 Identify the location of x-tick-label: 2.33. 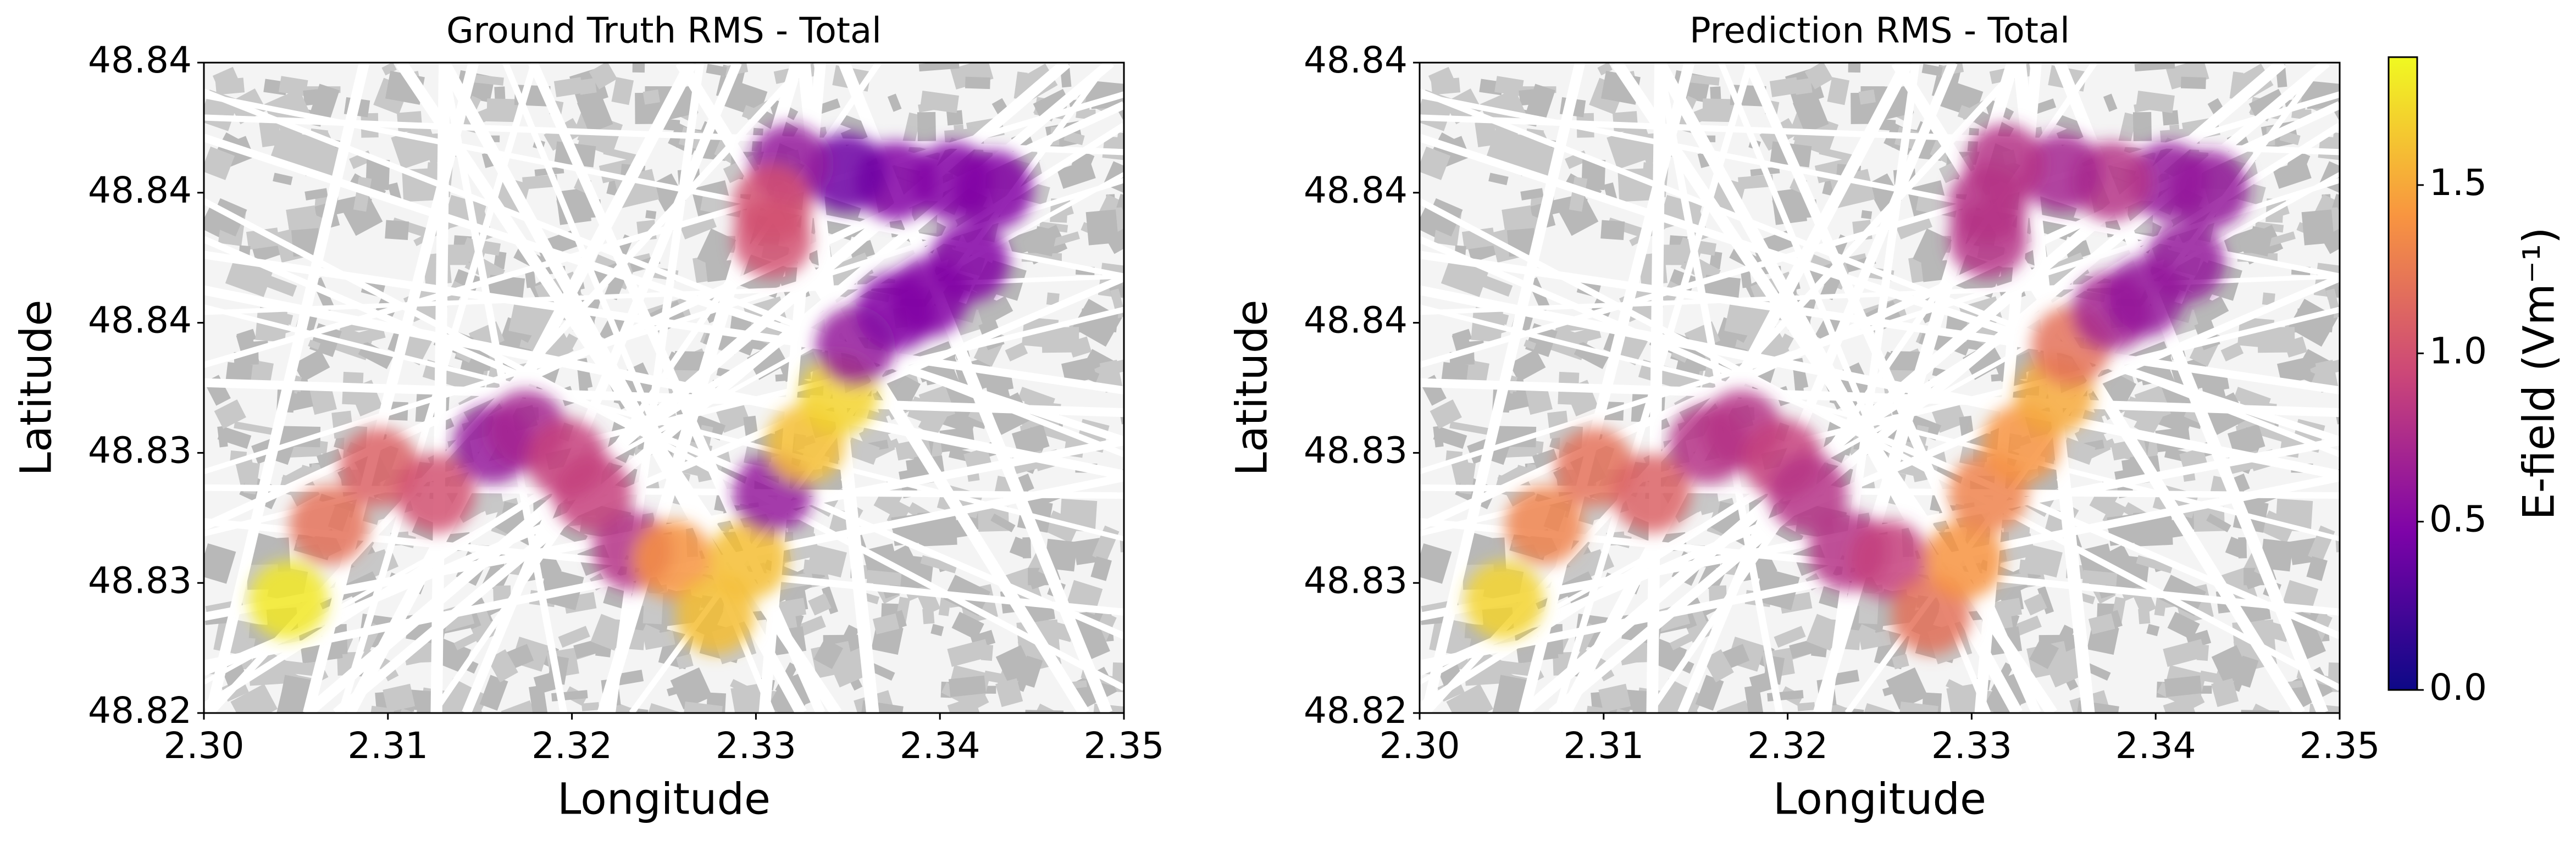
(756, 746).